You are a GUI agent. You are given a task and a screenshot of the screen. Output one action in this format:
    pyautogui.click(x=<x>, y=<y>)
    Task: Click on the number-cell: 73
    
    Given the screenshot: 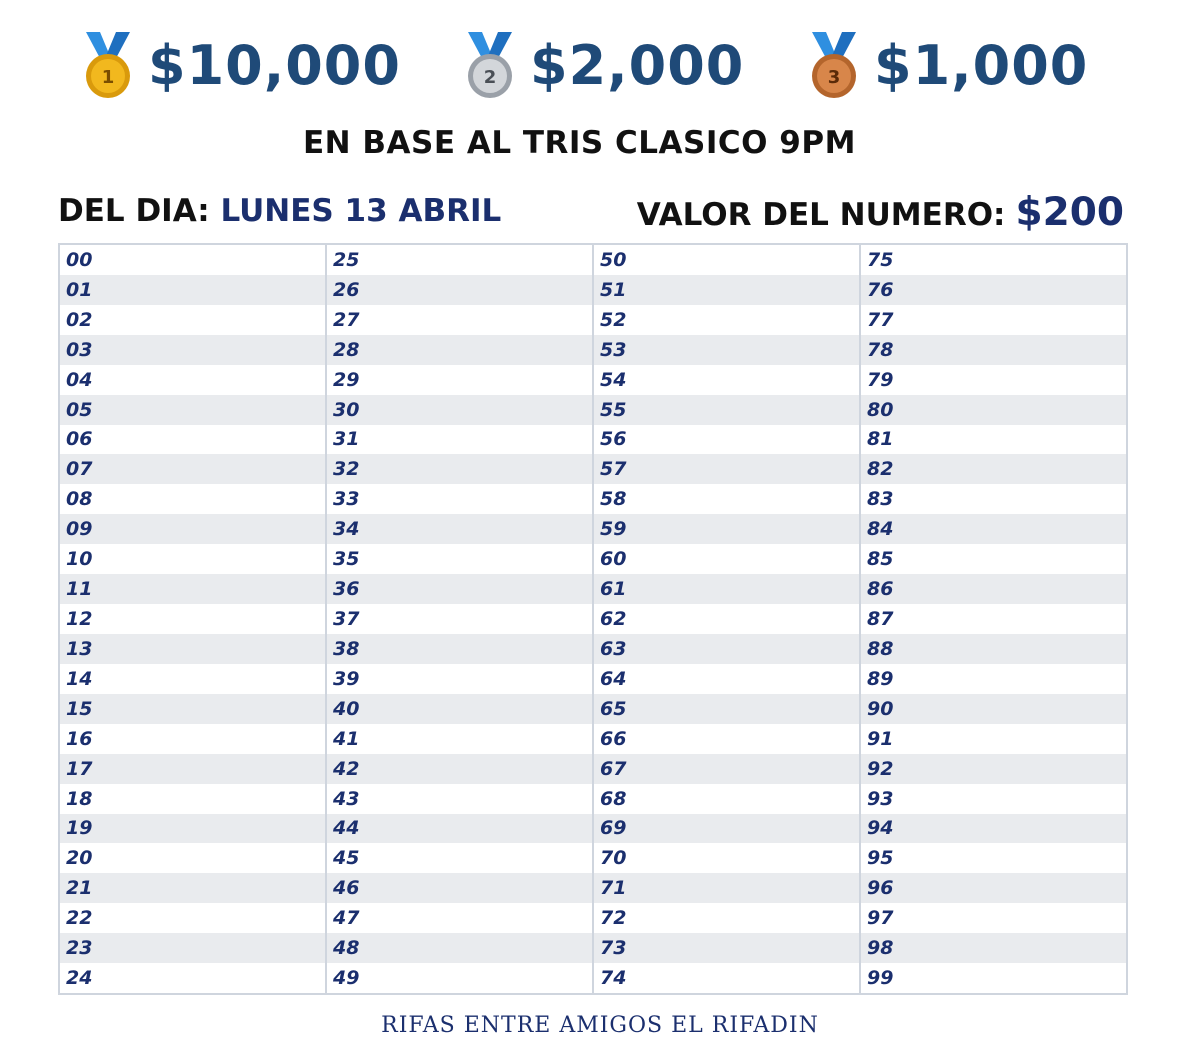 What is the action you would take?
    pyautogui.click(x=726, y=948)
    